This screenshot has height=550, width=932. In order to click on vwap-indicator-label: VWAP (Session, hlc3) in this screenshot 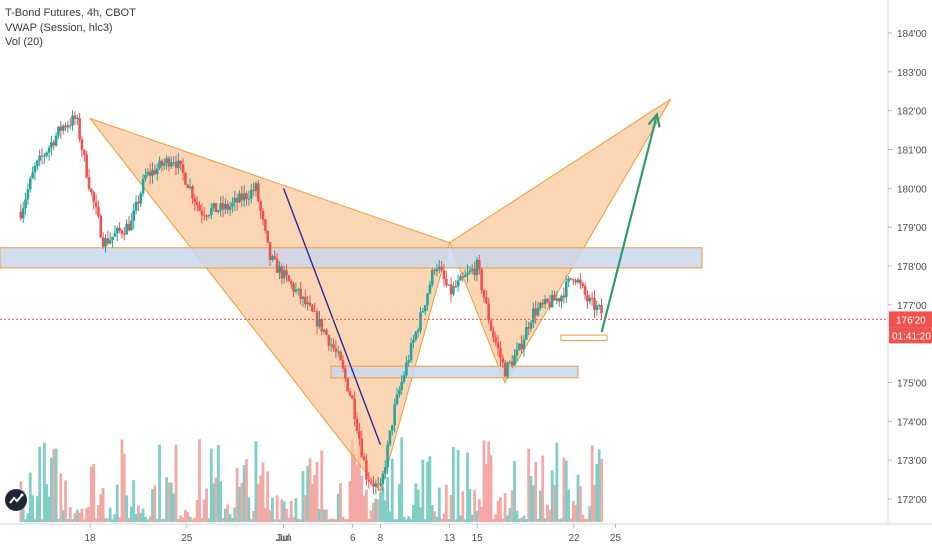, I will do `click(59, 27)`.